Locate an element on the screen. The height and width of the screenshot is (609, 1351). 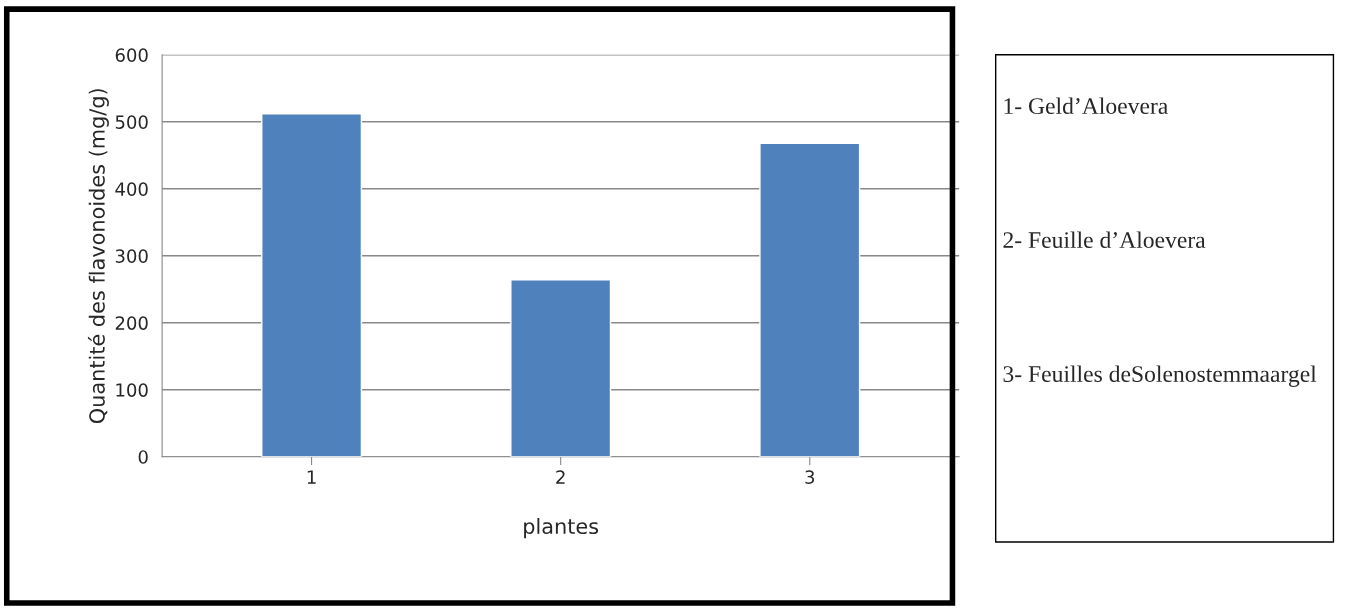
y-axis-title: Quantité des flavonoides (mg/g) is located at coordinates (98, 256).